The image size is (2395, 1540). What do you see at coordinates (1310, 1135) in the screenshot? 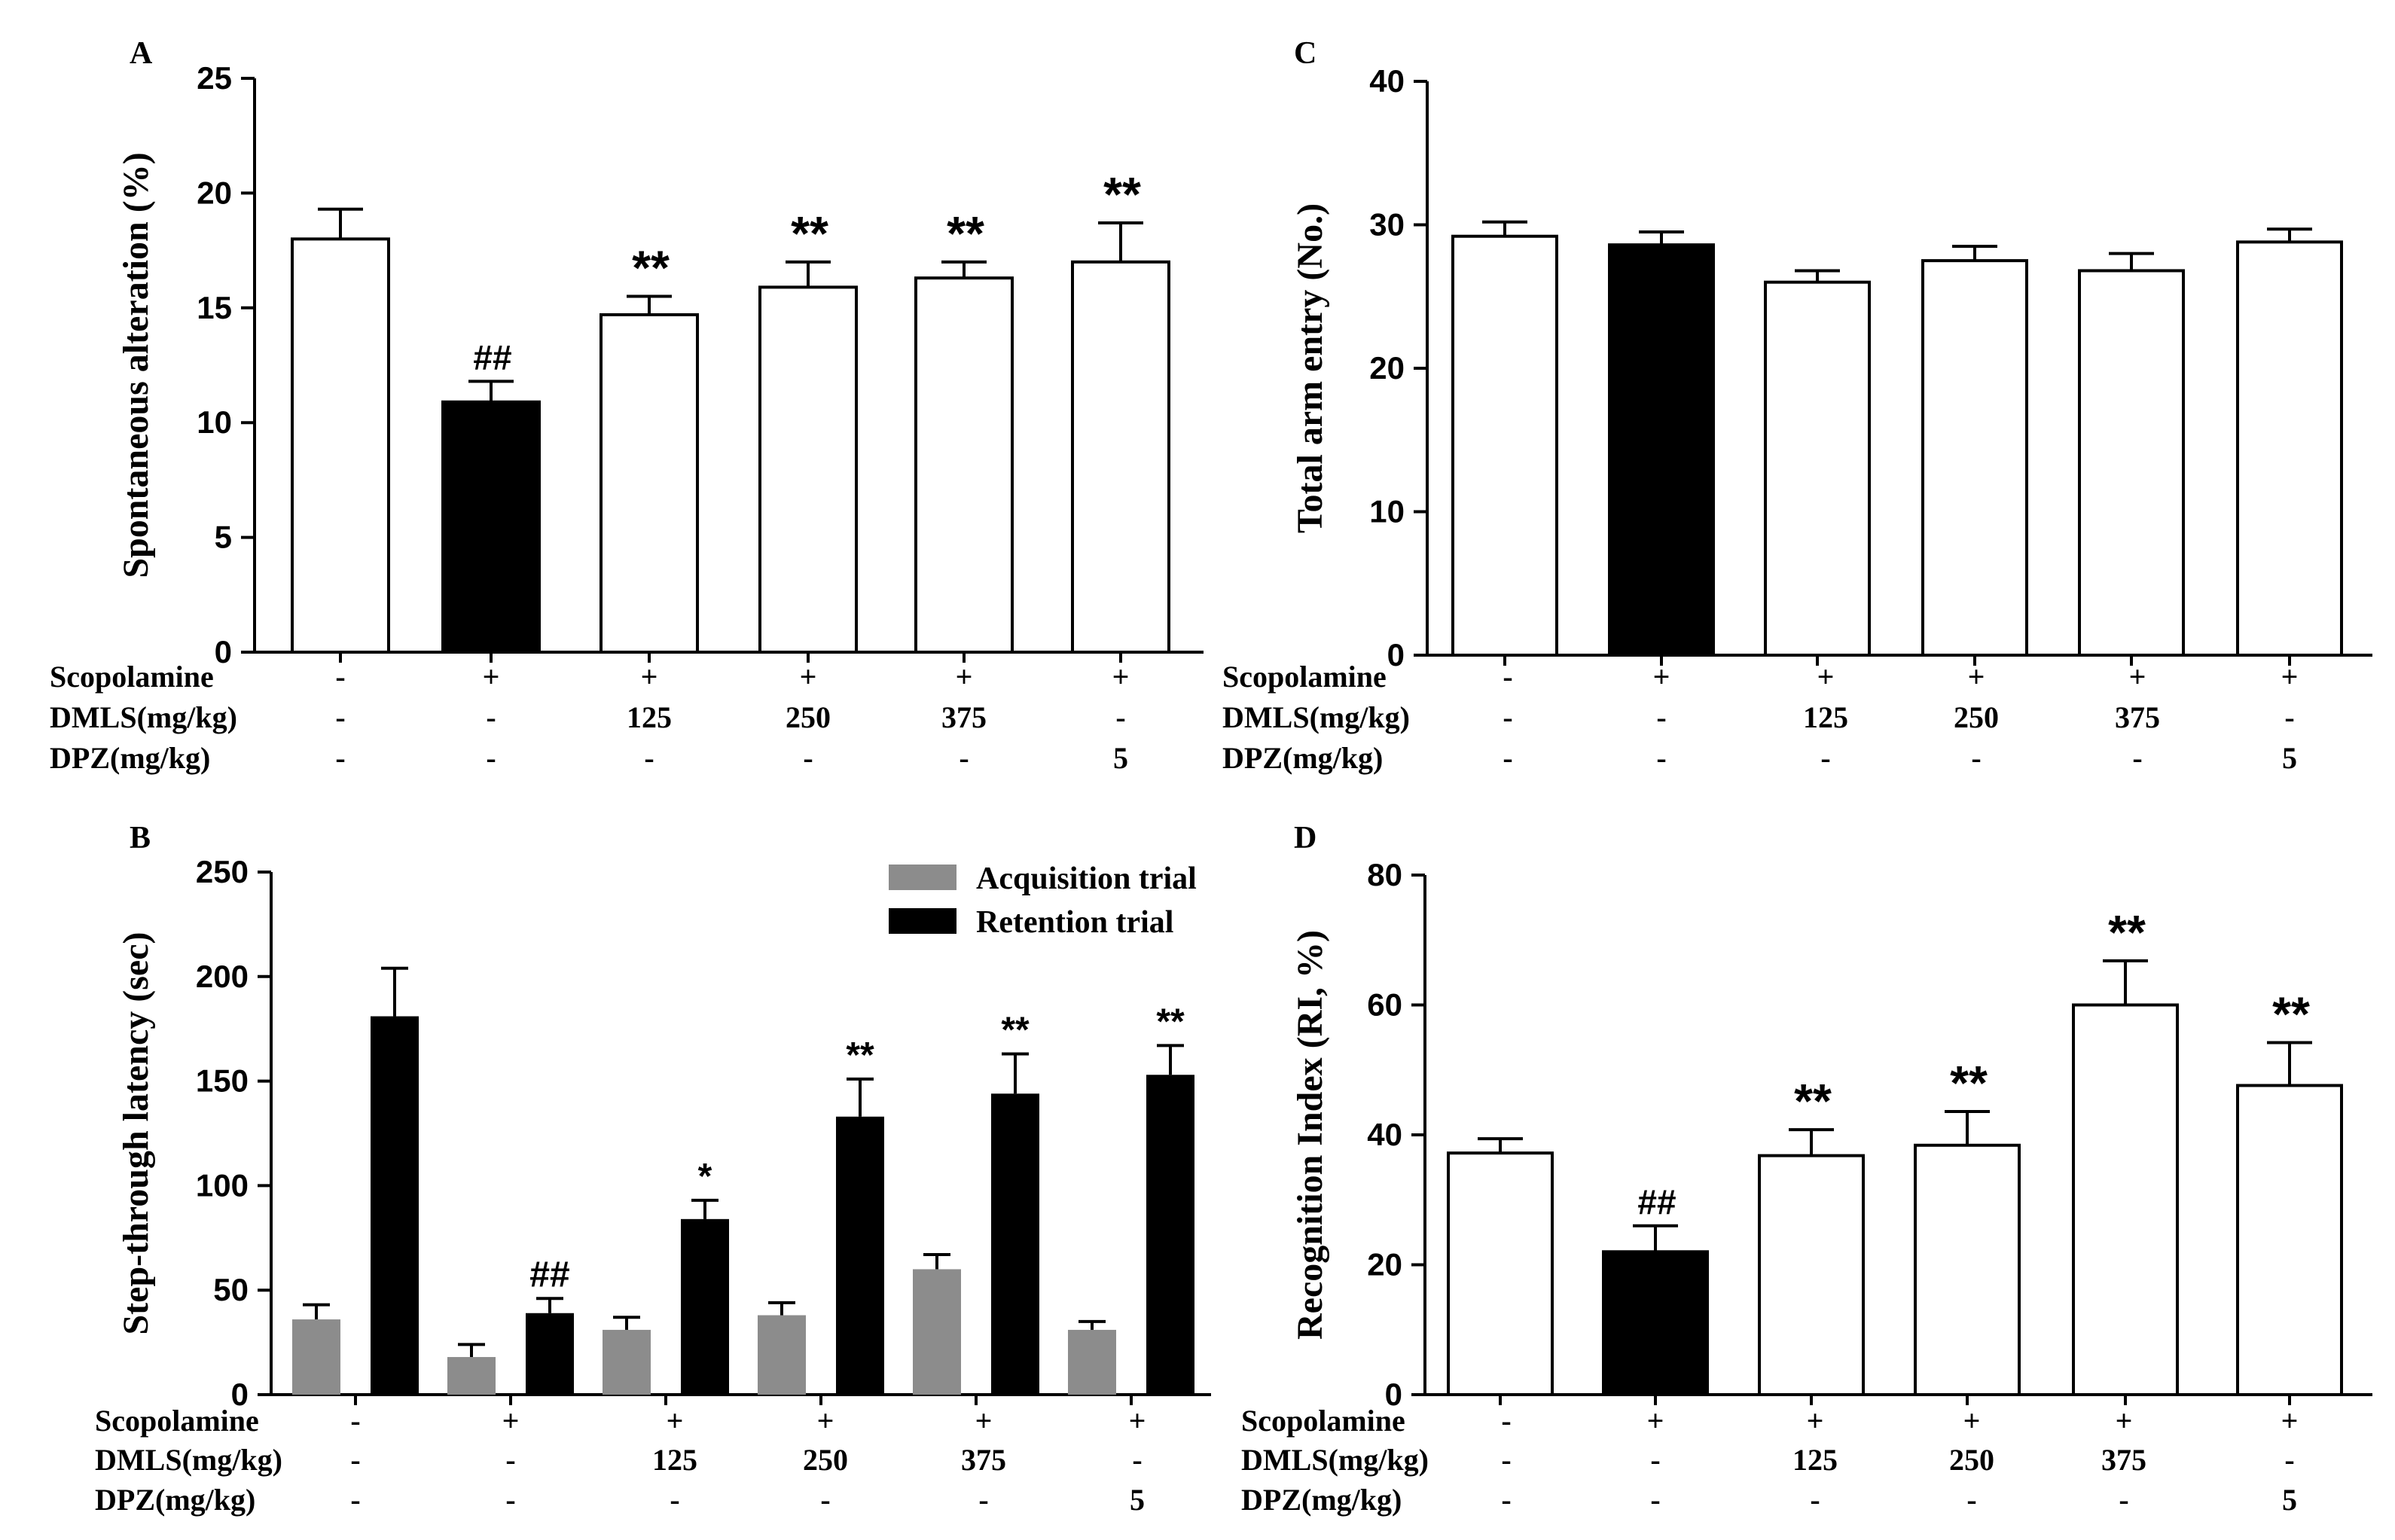
I see `y-axis-title: Recognition Index (RI, %)` at bounding box center [1310, 1135].